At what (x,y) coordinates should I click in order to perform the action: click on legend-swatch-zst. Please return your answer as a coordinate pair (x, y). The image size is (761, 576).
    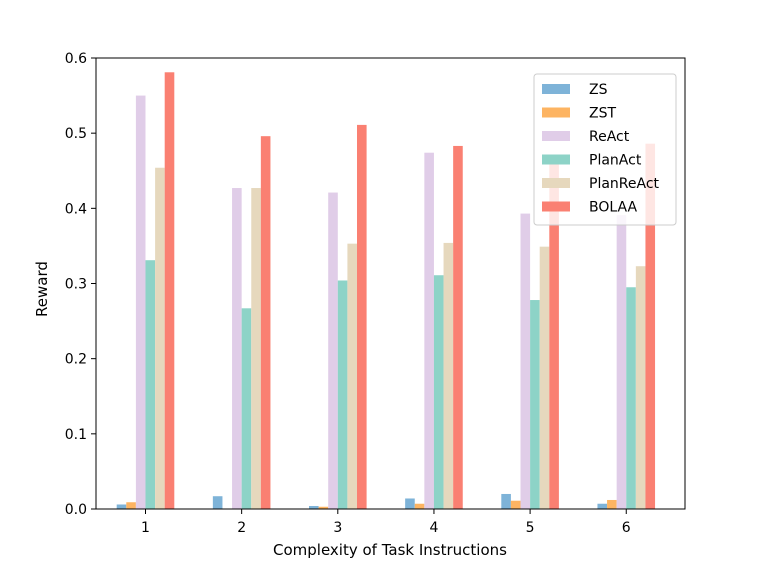
    Looking at the image, I should click on (556, 112).